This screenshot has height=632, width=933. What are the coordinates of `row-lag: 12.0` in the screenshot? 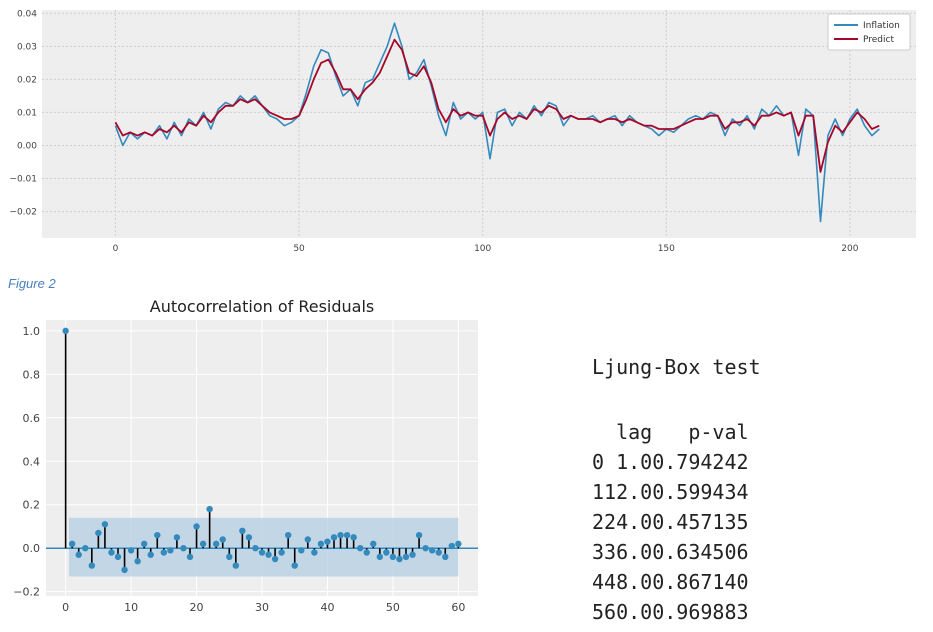 It's located at (628, 492).